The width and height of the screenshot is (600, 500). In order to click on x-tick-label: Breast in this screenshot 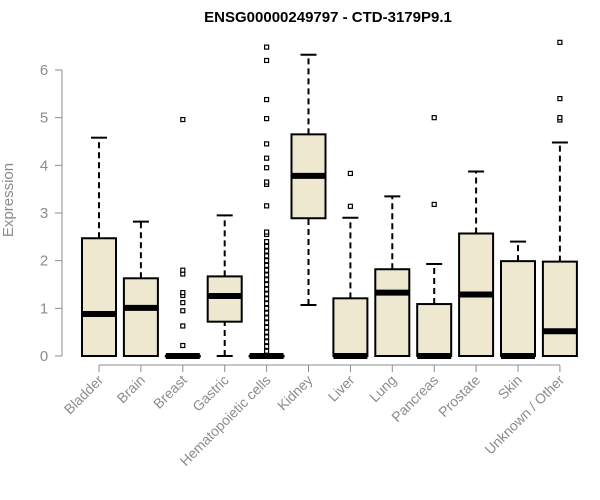, I will do `click(170, 392)`.